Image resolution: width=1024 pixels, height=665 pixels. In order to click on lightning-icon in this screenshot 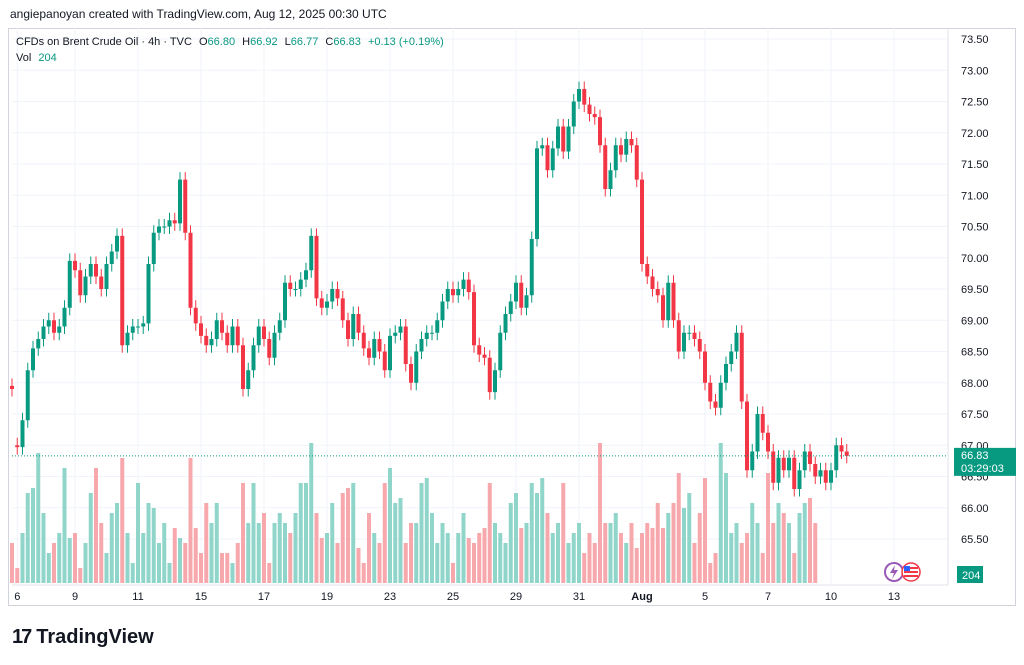, I will do `click(894, 572)`.